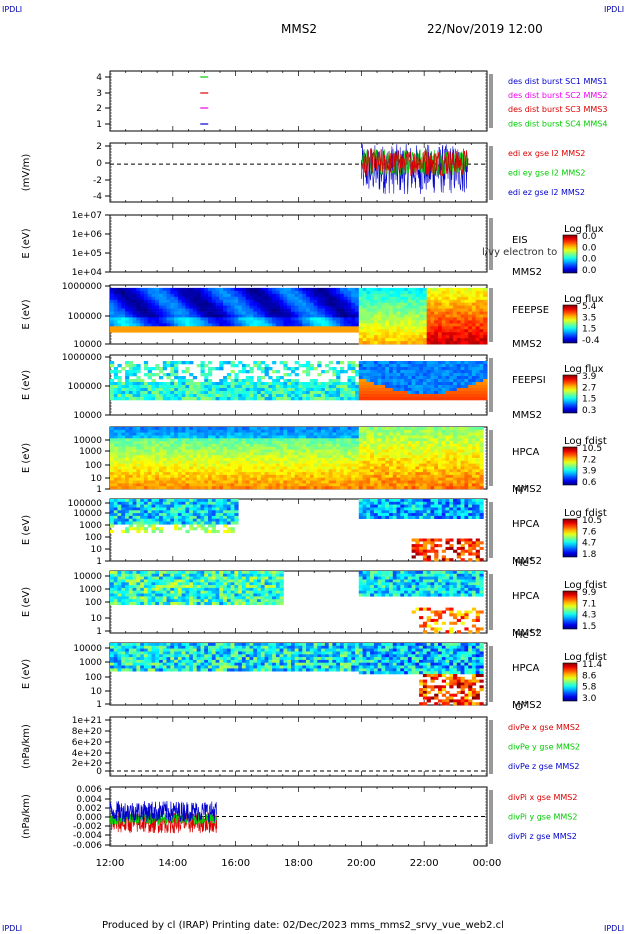 Image resolution: width=630 pixels, height=934 pixels. What do you see at coordinates (298, 746) in the screenshot?
I see `panel-frame` at bounding box center [298, 746].